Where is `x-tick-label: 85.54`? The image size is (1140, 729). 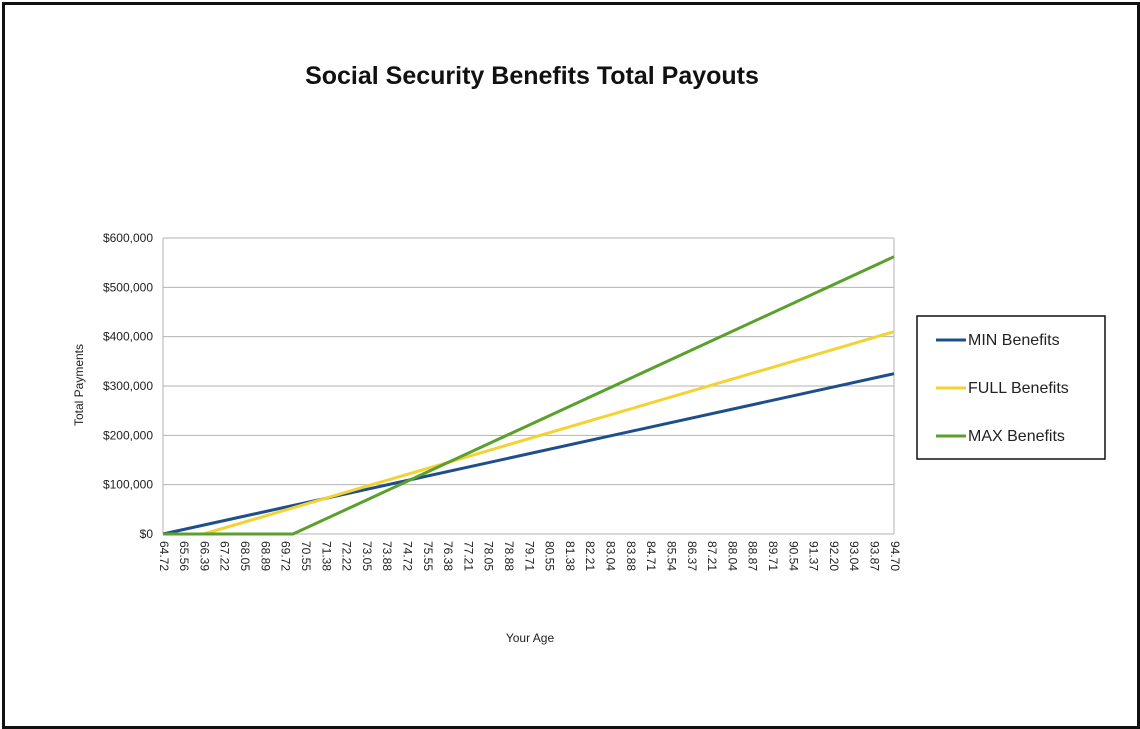 x-tick-label: 85.54 is located at coordinates (671, 556).